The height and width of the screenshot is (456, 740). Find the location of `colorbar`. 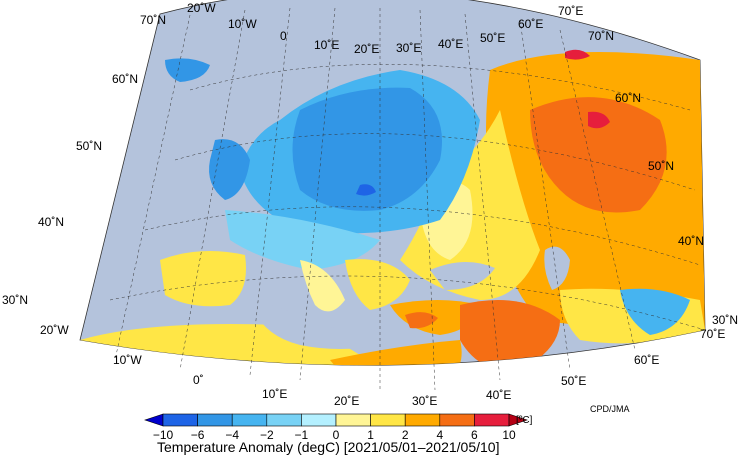

colorbar is located at coordinates (336, 420).